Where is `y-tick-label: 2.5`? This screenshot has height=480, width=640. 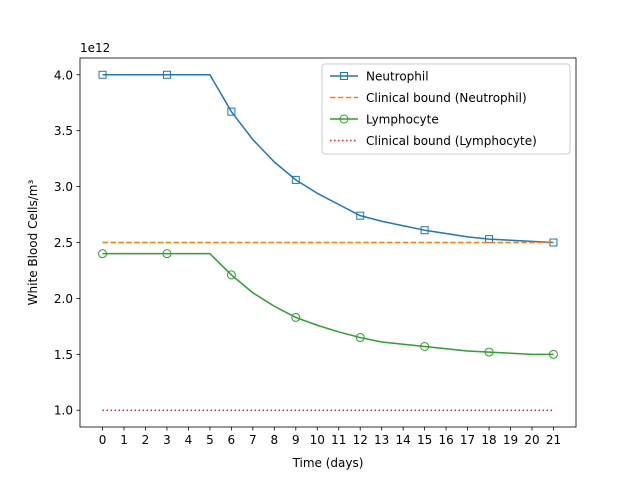
y-tick-label: 2.5 is located at coordinates (63, 243).